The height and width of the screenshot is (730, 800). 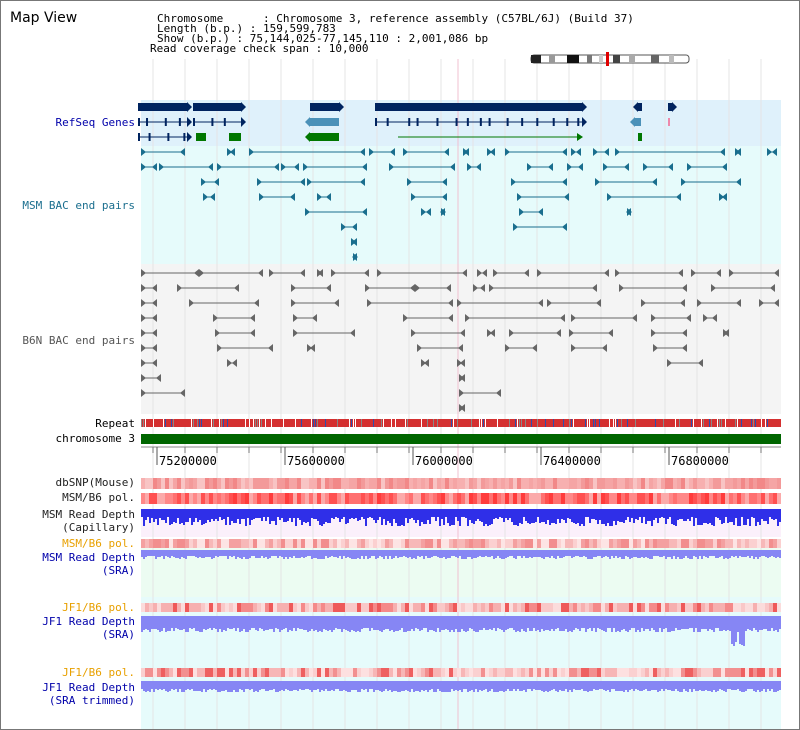 What do you see at coordinates (95, 122) in the screenshot?
I see `track-label-refseq-genes: RefSeq Genes` at bounding box center [95, 122].